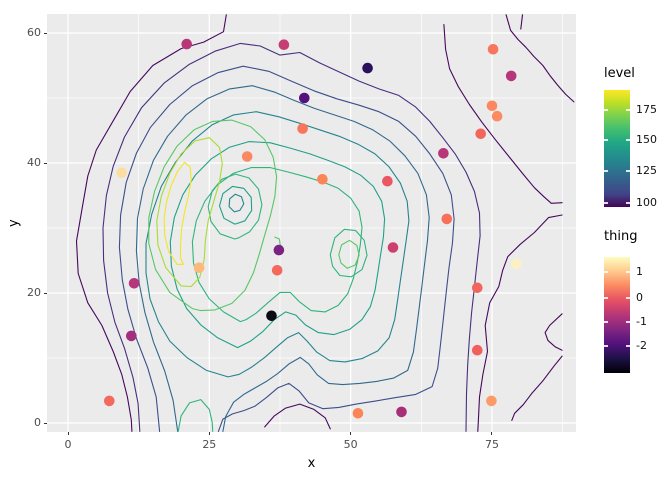  I want to click on legend-tick-label: 100, so click(646, 202).